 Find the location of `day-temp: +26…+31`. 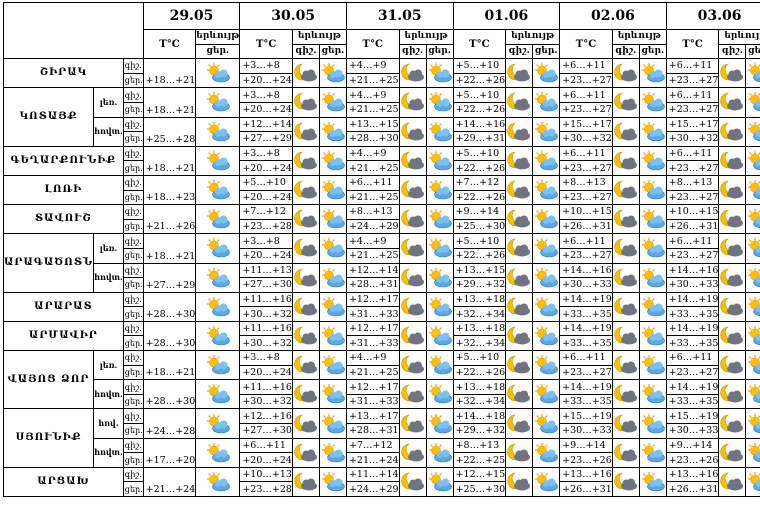

day-temp: +26…+31 is located at coordinates (586, 226).